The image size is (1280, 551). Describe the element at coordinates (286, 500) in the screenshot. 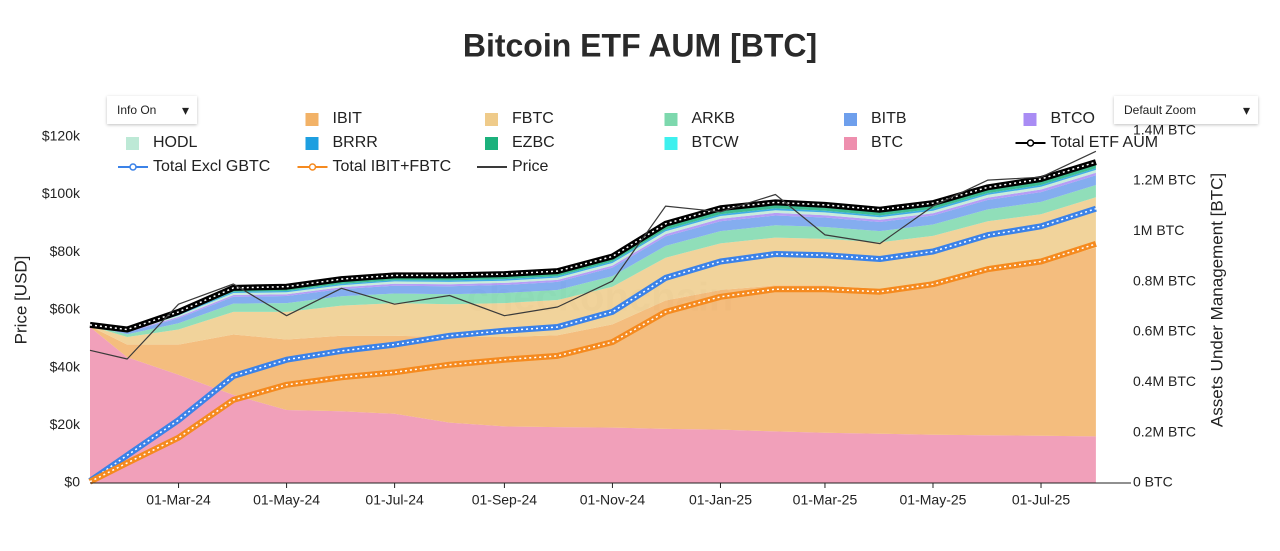

I see `x-tick-label: 01-May-24` at that location.